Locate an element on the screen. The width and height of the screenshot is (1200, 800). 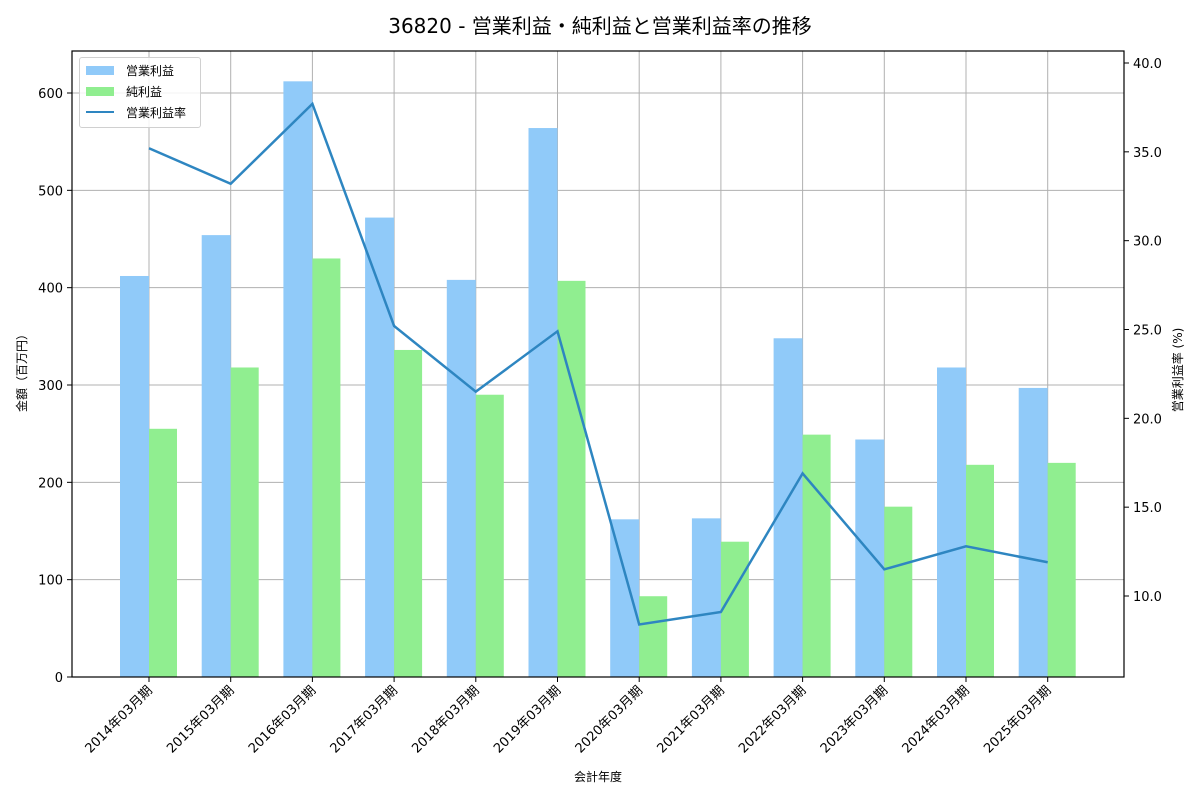
tick-label-x: 2017年03月期 is located at coordinates (364, 719).